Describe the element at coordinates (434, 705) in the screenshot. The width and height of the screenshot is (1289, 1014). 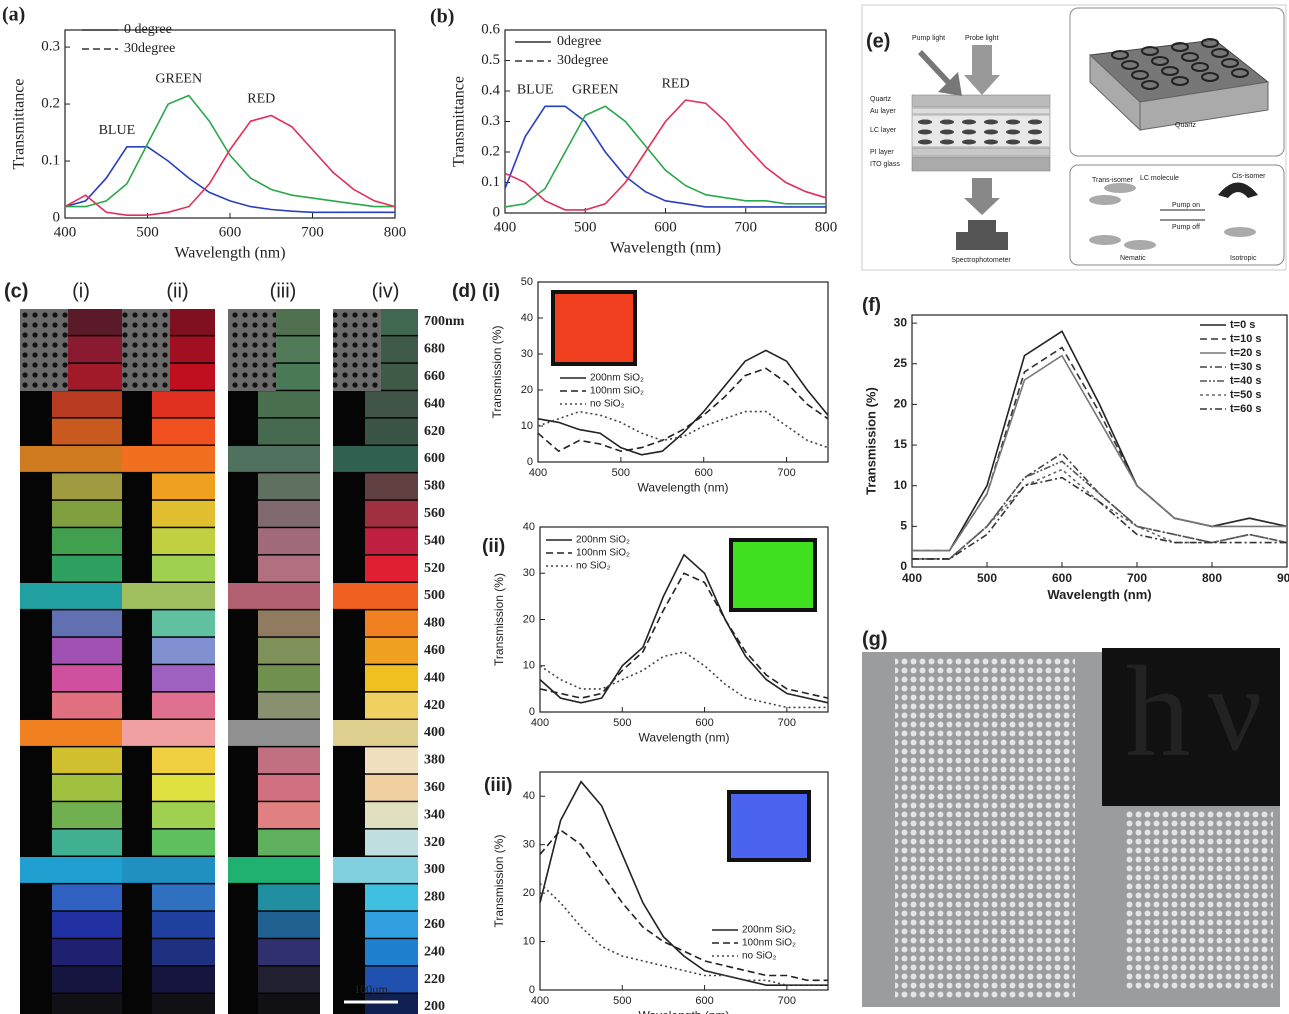
I see `wavelength-label: 420` at that location.